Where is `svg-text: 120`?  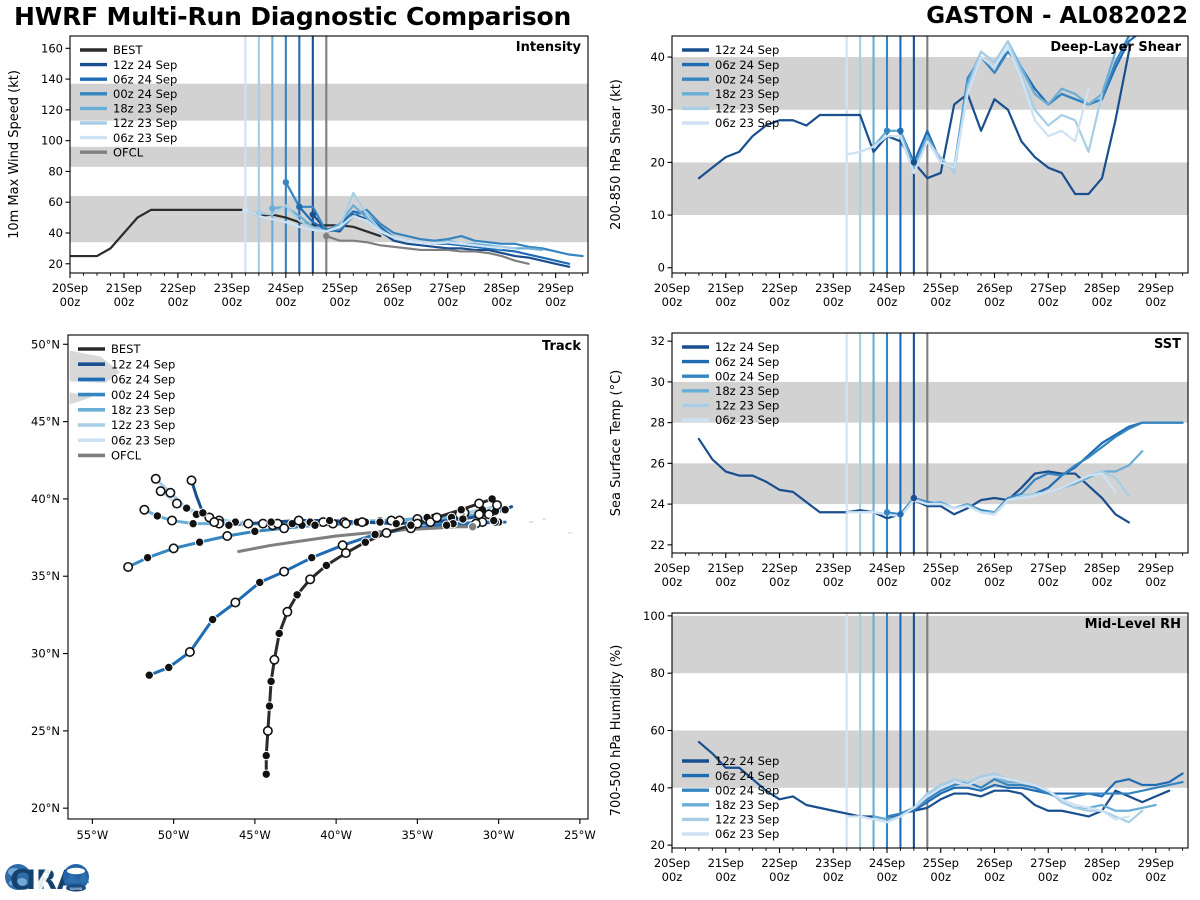 svg-text: 120 is located at coordinates (52, 110).